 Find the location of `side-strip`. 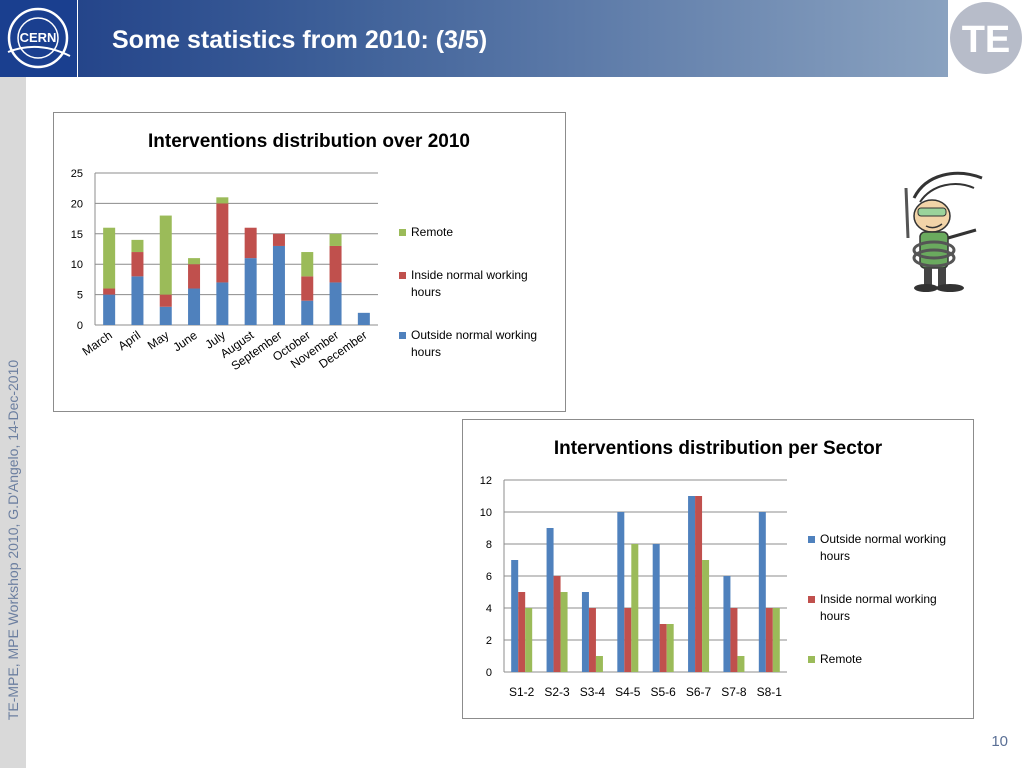

side-strip is located at coordinates (13, 422).